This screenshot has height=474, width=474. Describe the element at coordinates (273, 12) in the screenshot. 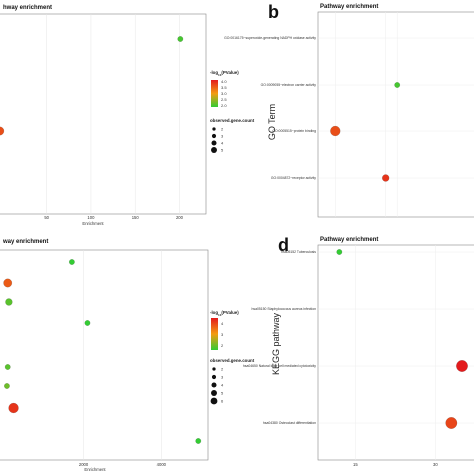

I see `panel-b-letter: b` at that location.